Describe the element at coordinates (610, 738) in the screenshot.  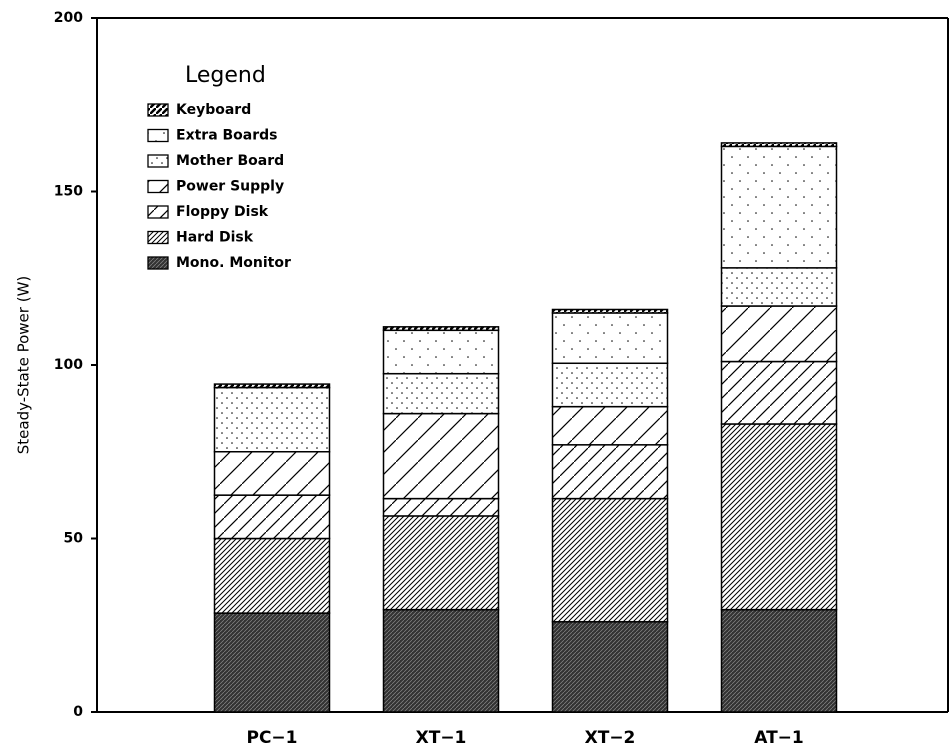
I see `x-tick-label: XT−2` at that location.